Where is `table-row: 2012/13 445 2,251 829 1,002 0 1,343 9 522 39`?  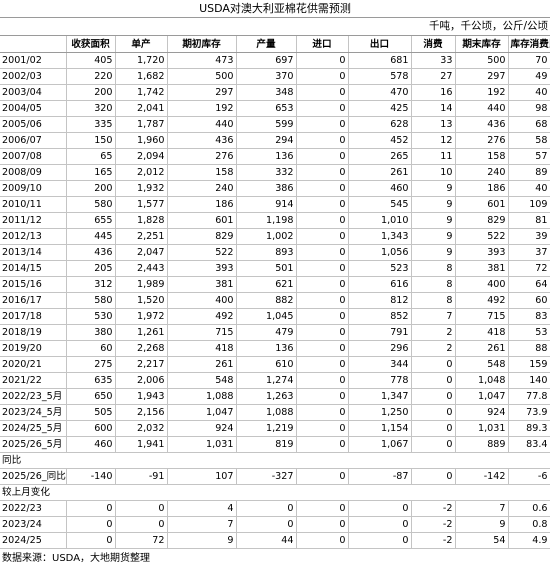
table-row: 2012/13 445 2,251 829 1,002 0 1,343 9 522 39 is located at coordinates (275, 236).